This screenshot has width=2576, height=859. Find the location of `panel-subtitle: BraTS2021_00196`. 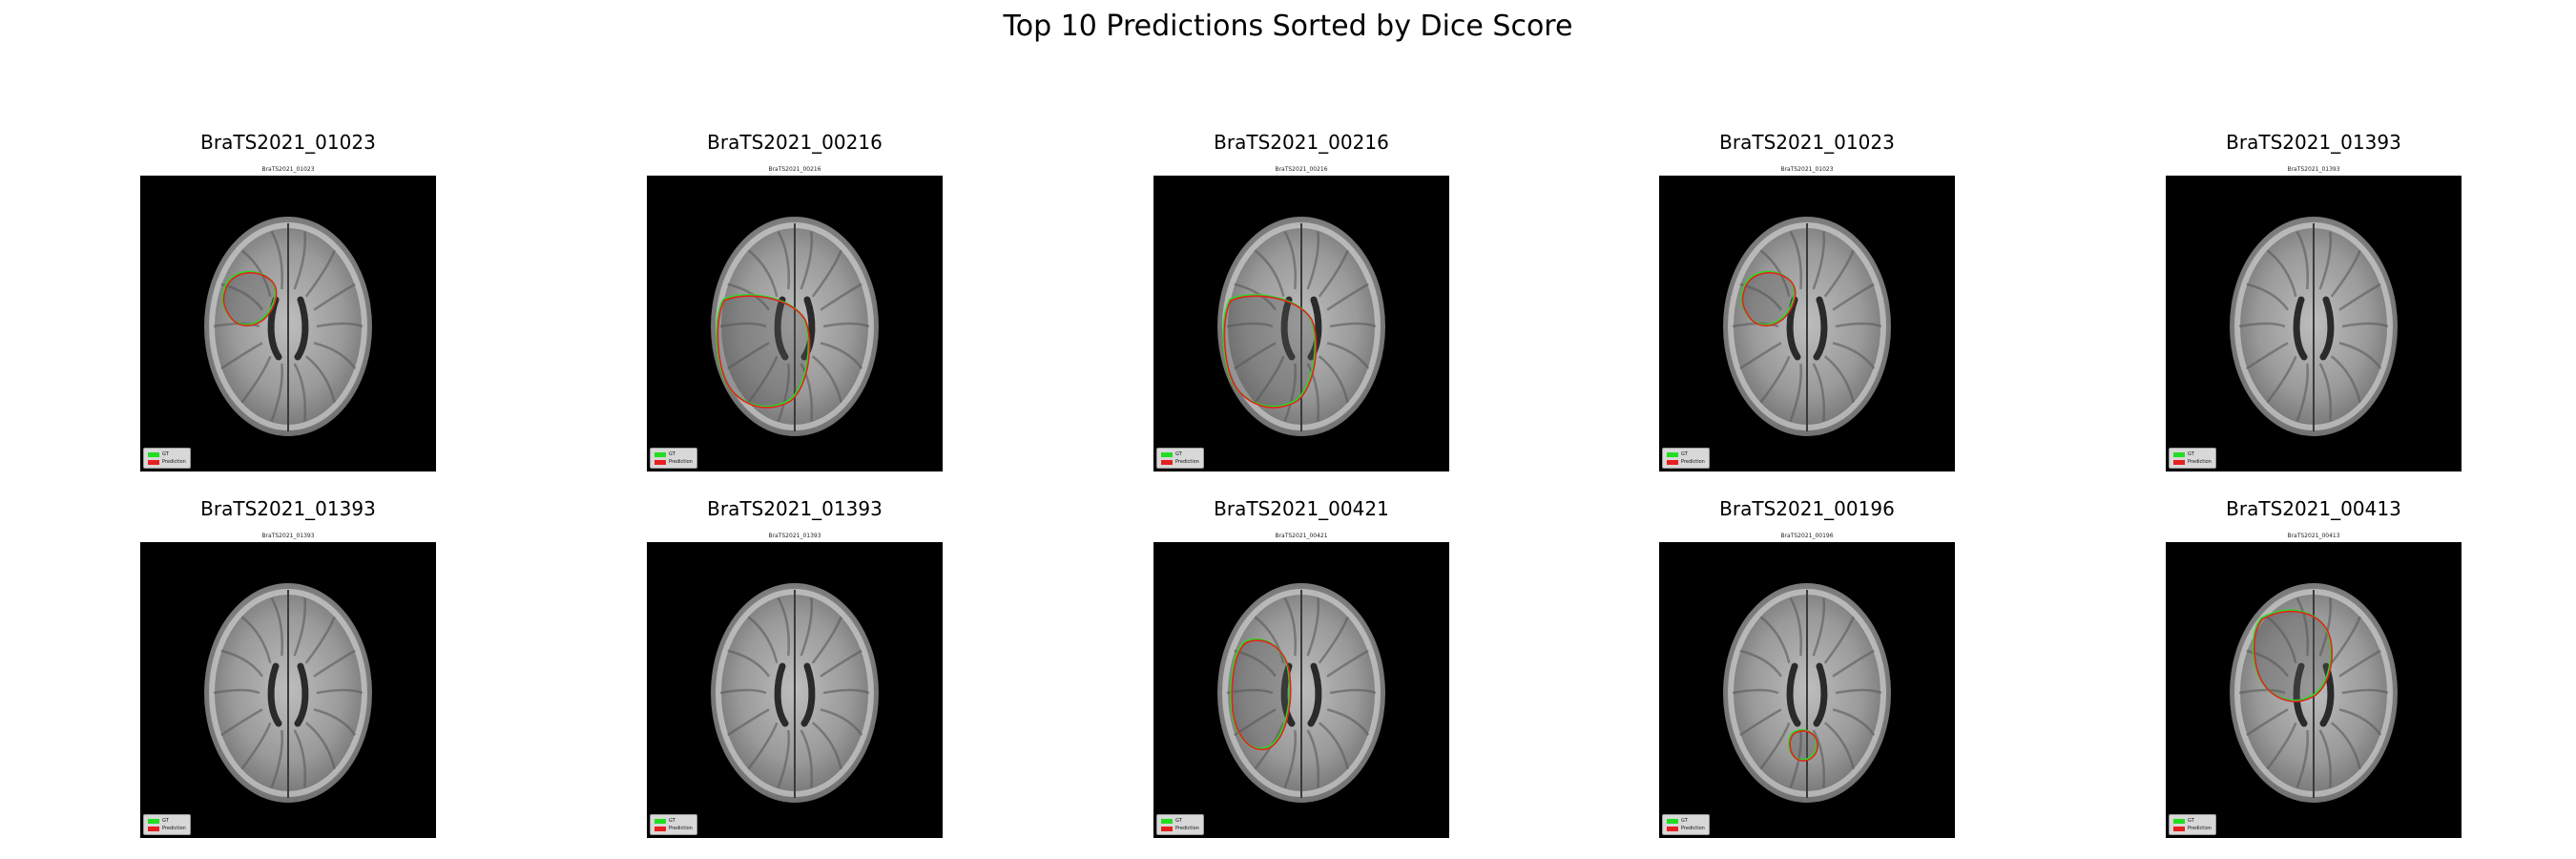

panel-subtitle: BraTS2021_00196 is located at coordinates (1807, 536).